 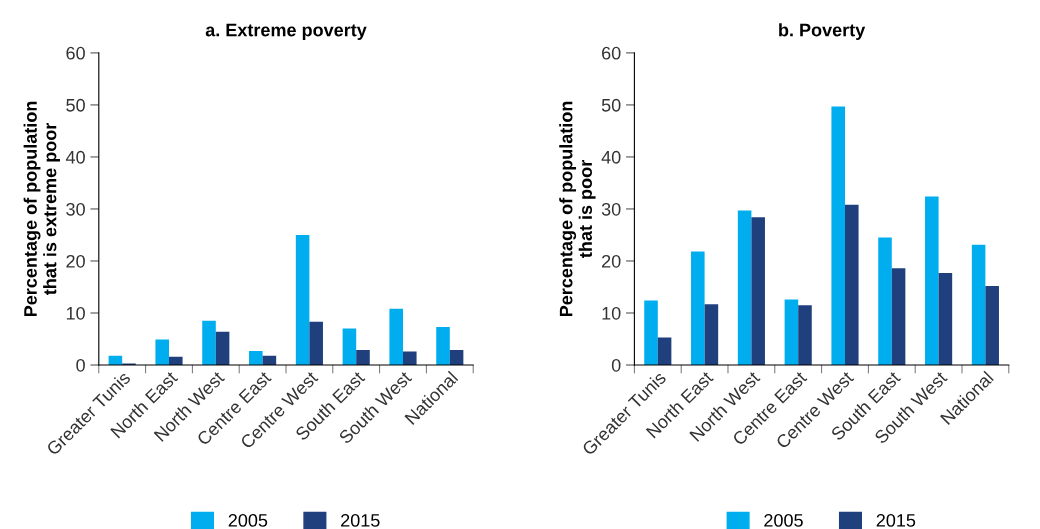 I want to click on y-axis-title: Percentage of population that is poor, so click(x=577, y=209).